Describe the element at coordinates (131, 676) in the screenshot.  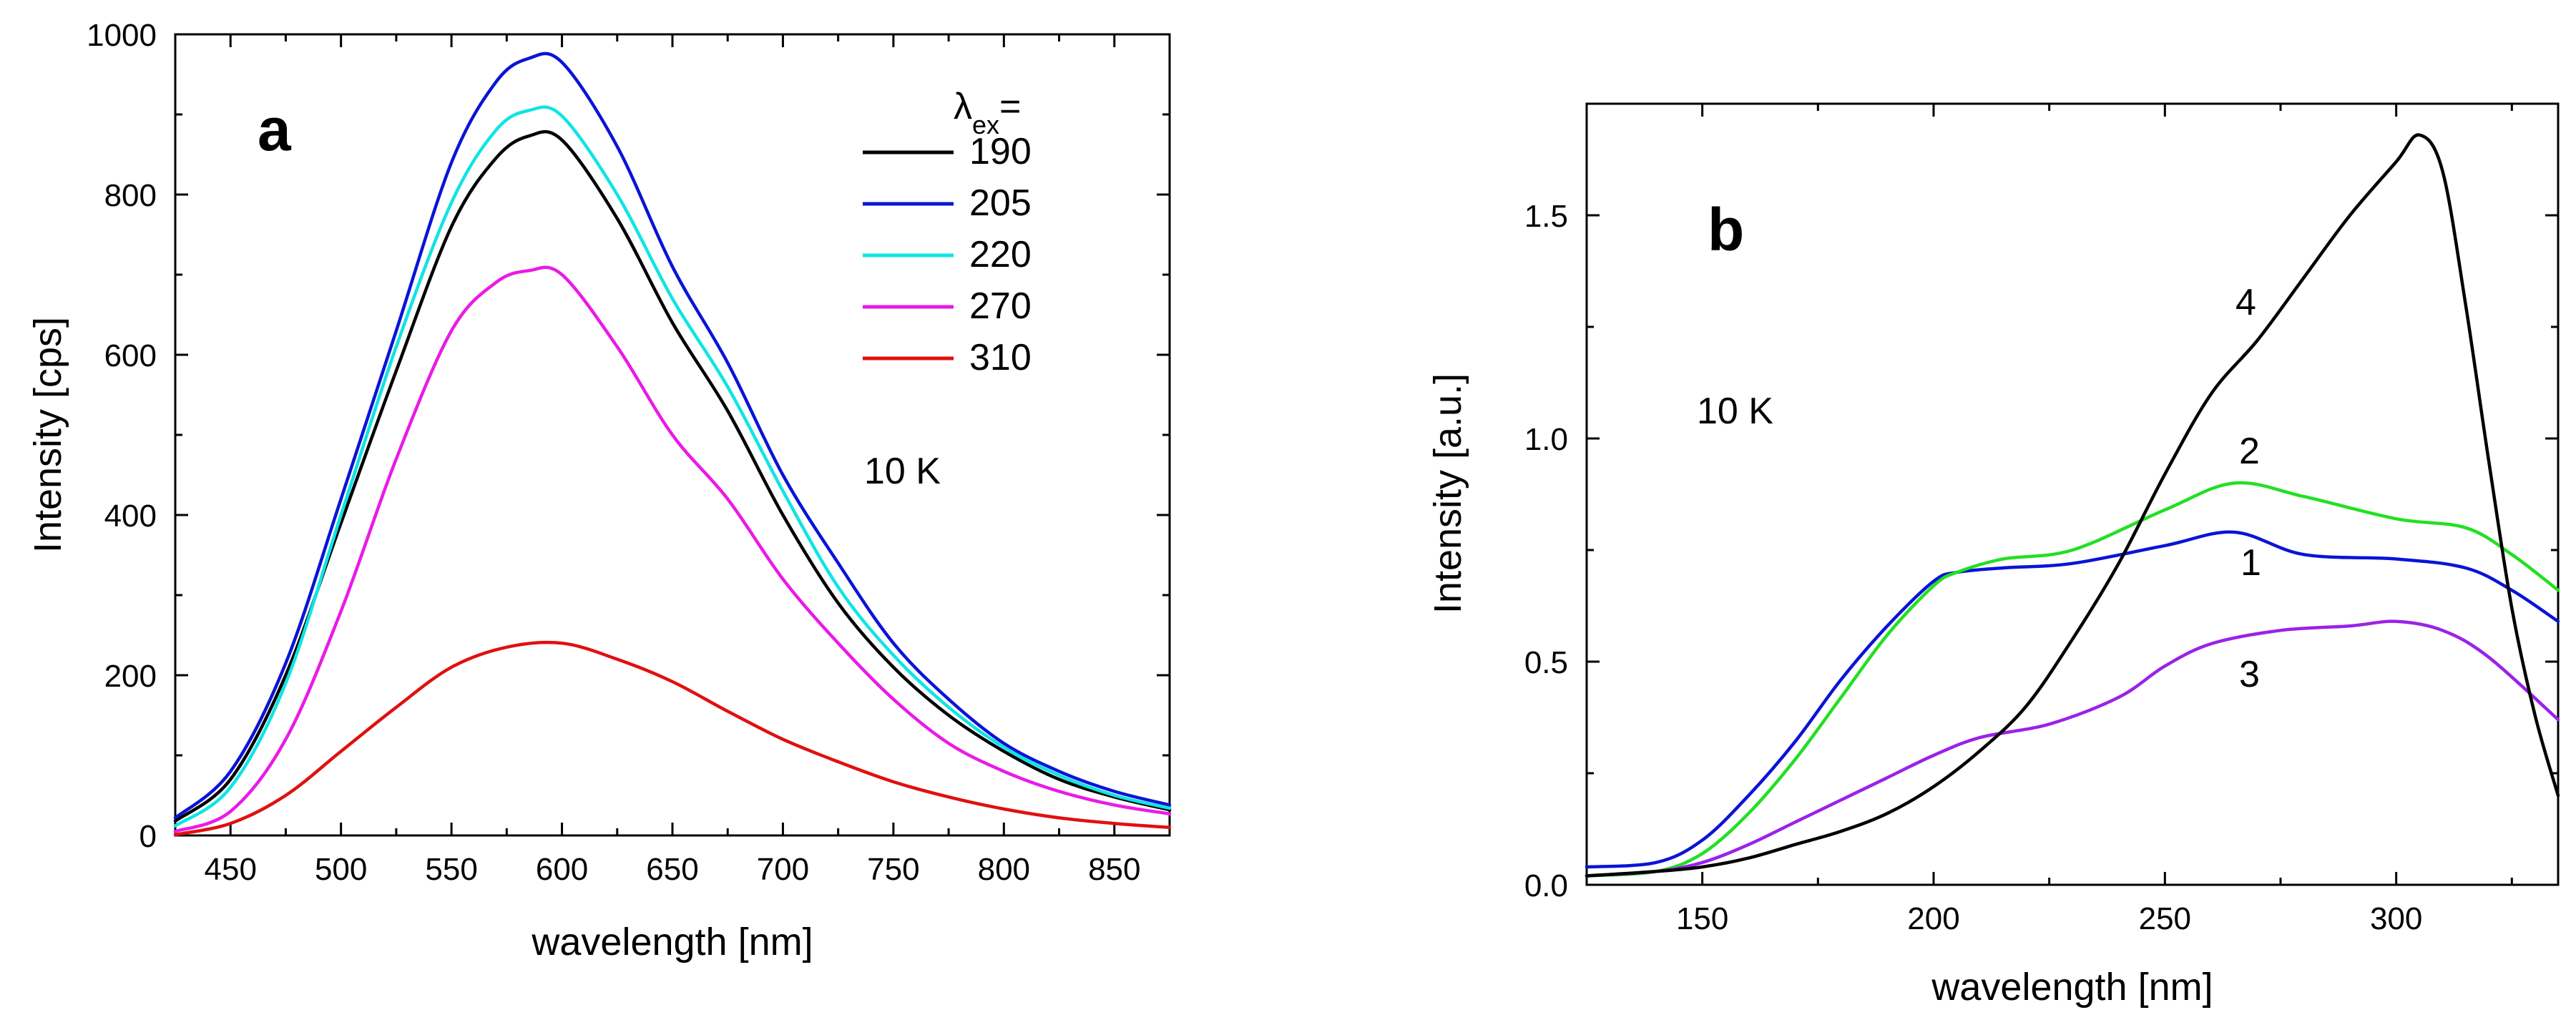
I see `a-y-tick-label: 200` at that location.